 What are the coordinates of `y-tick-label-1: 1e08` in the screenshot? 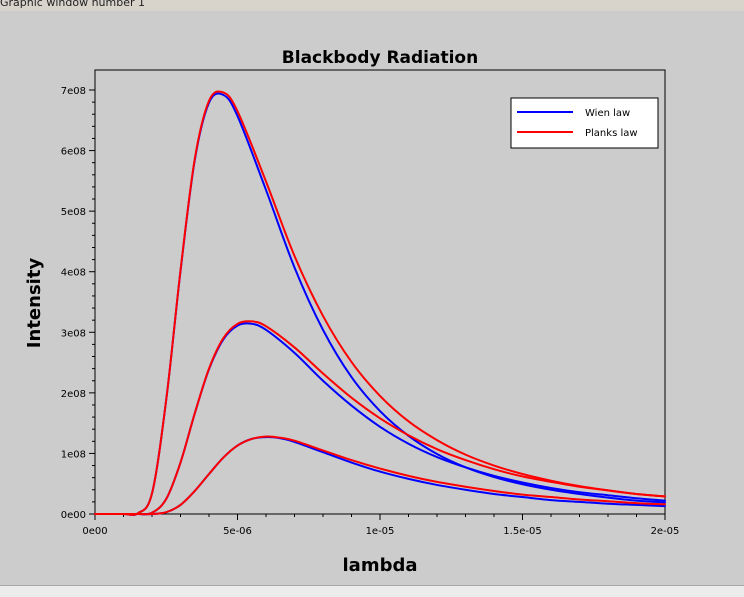 It's located at (73, 454).